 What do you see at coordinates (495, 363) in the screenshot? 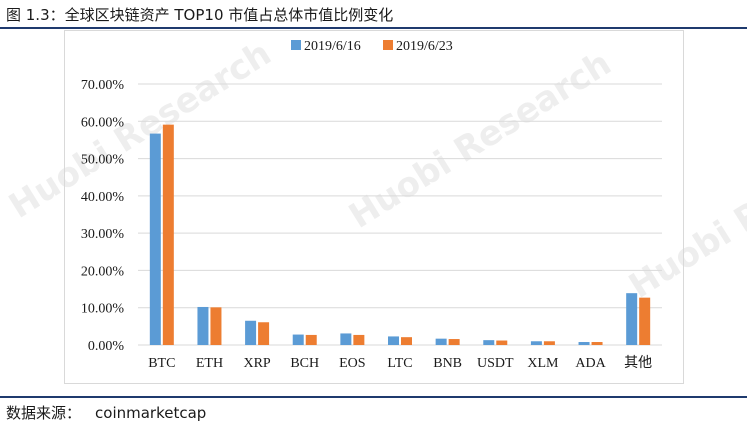
I see `x-tick-label: USDT` at bounding box center [495, 363].